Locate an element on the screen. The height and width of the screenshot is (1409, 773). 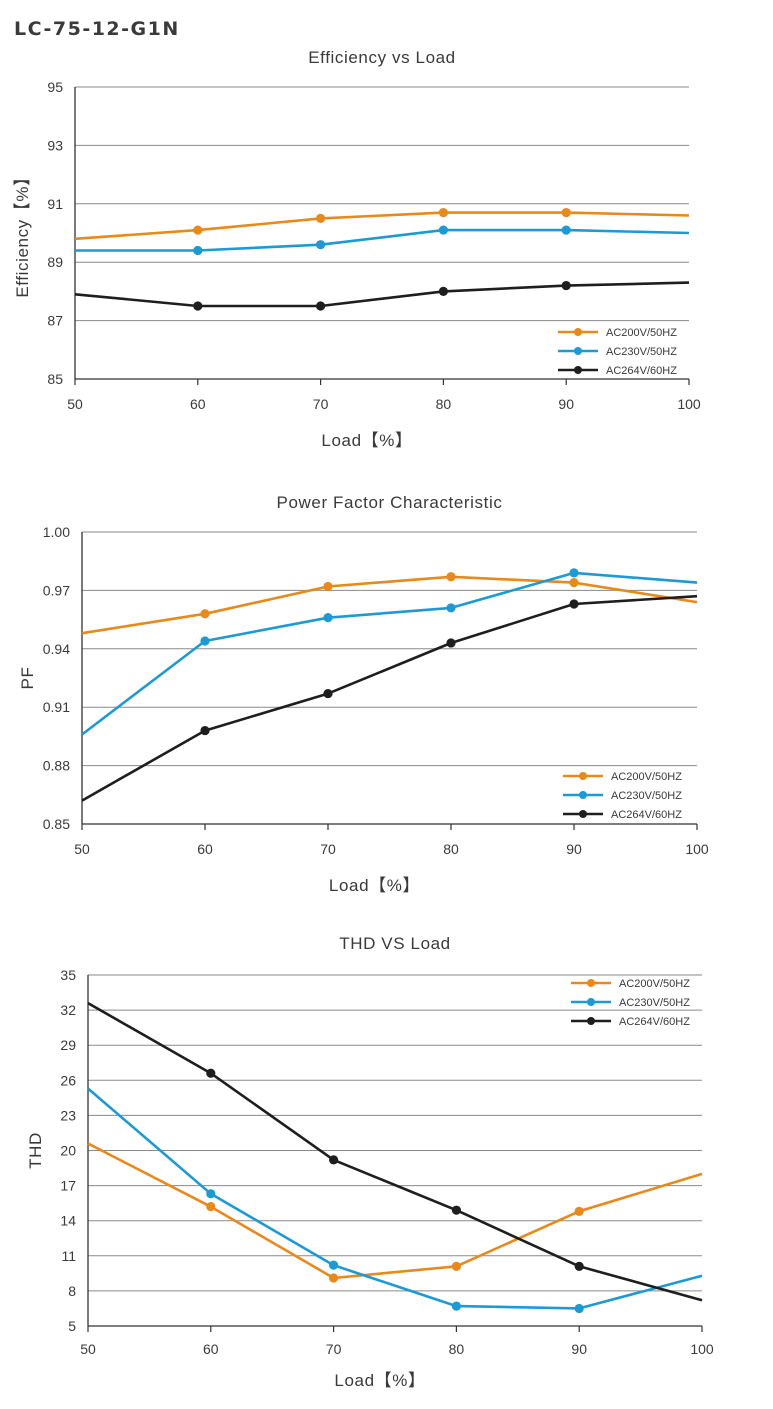
chart-title: Power Factor Characteristic is located at coordinates (390, 502).